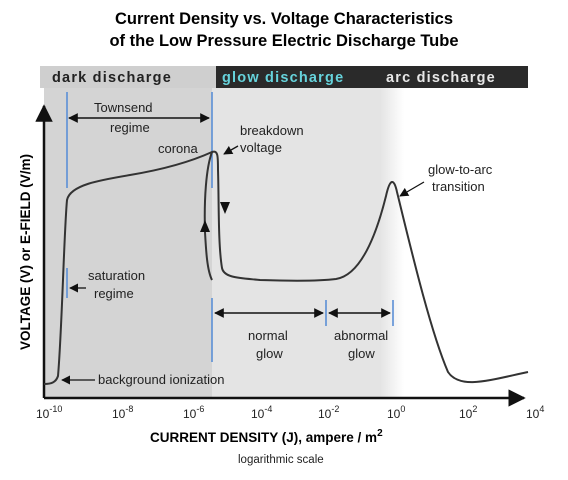 This screenshot has width=568, height=480. I want to click on band-label-dark: dark discharge, so click(112, 78).